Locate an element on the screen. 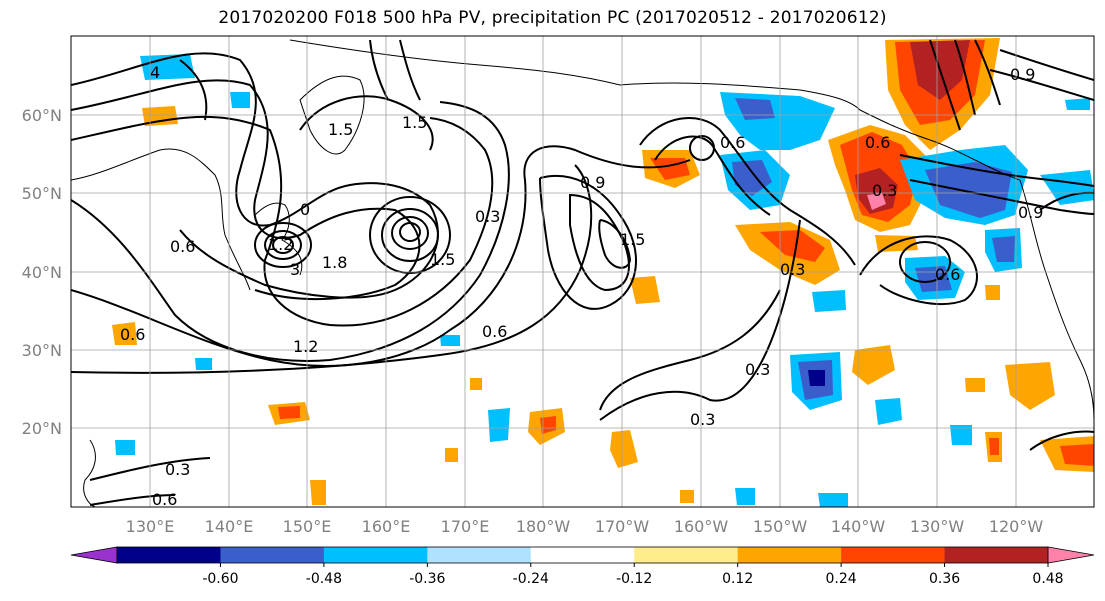 This screenshot has width=1105, height=601. lon-label: 170°W is located at coordinates (622, 526).